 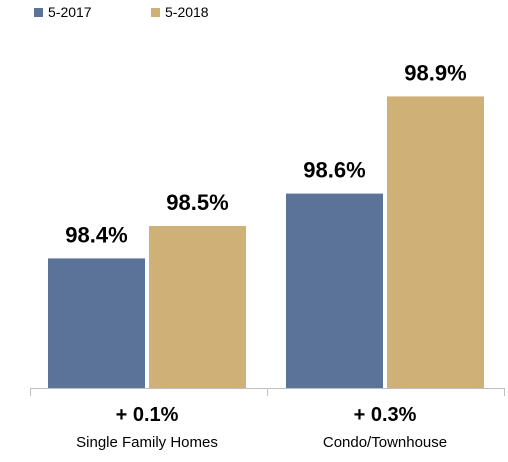 I want to click on data-label-2-2: 98.9%, so click(x=435, y=72).